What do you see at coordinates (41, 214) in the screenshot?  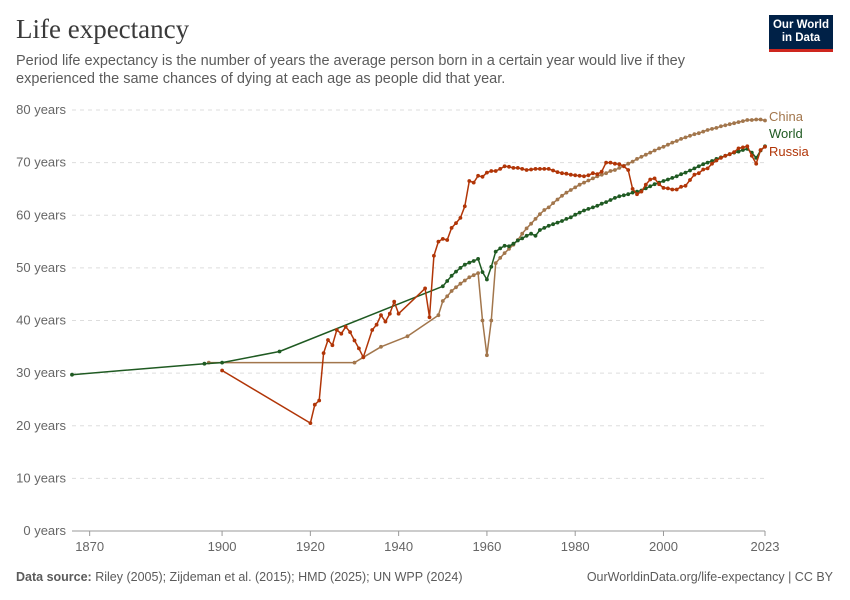 I see `y-tick-label: 60 years` at bounding box center [41, 214].